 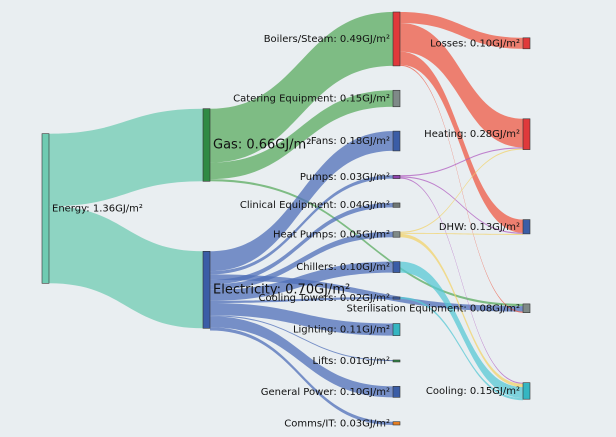 What do you see at coordinates (327, 39) in the screenshot?
I see `node-label: Boilers/Steam: 0.49GJ/m²` at bounding box center [327, 39].